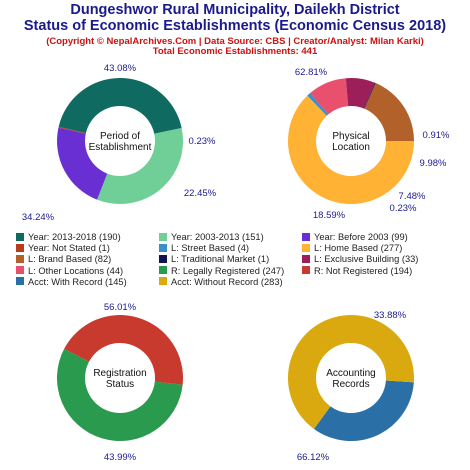 The image size is (470, 470). I want to click on slice-percent-label: 43.08%, so click(120, 68).